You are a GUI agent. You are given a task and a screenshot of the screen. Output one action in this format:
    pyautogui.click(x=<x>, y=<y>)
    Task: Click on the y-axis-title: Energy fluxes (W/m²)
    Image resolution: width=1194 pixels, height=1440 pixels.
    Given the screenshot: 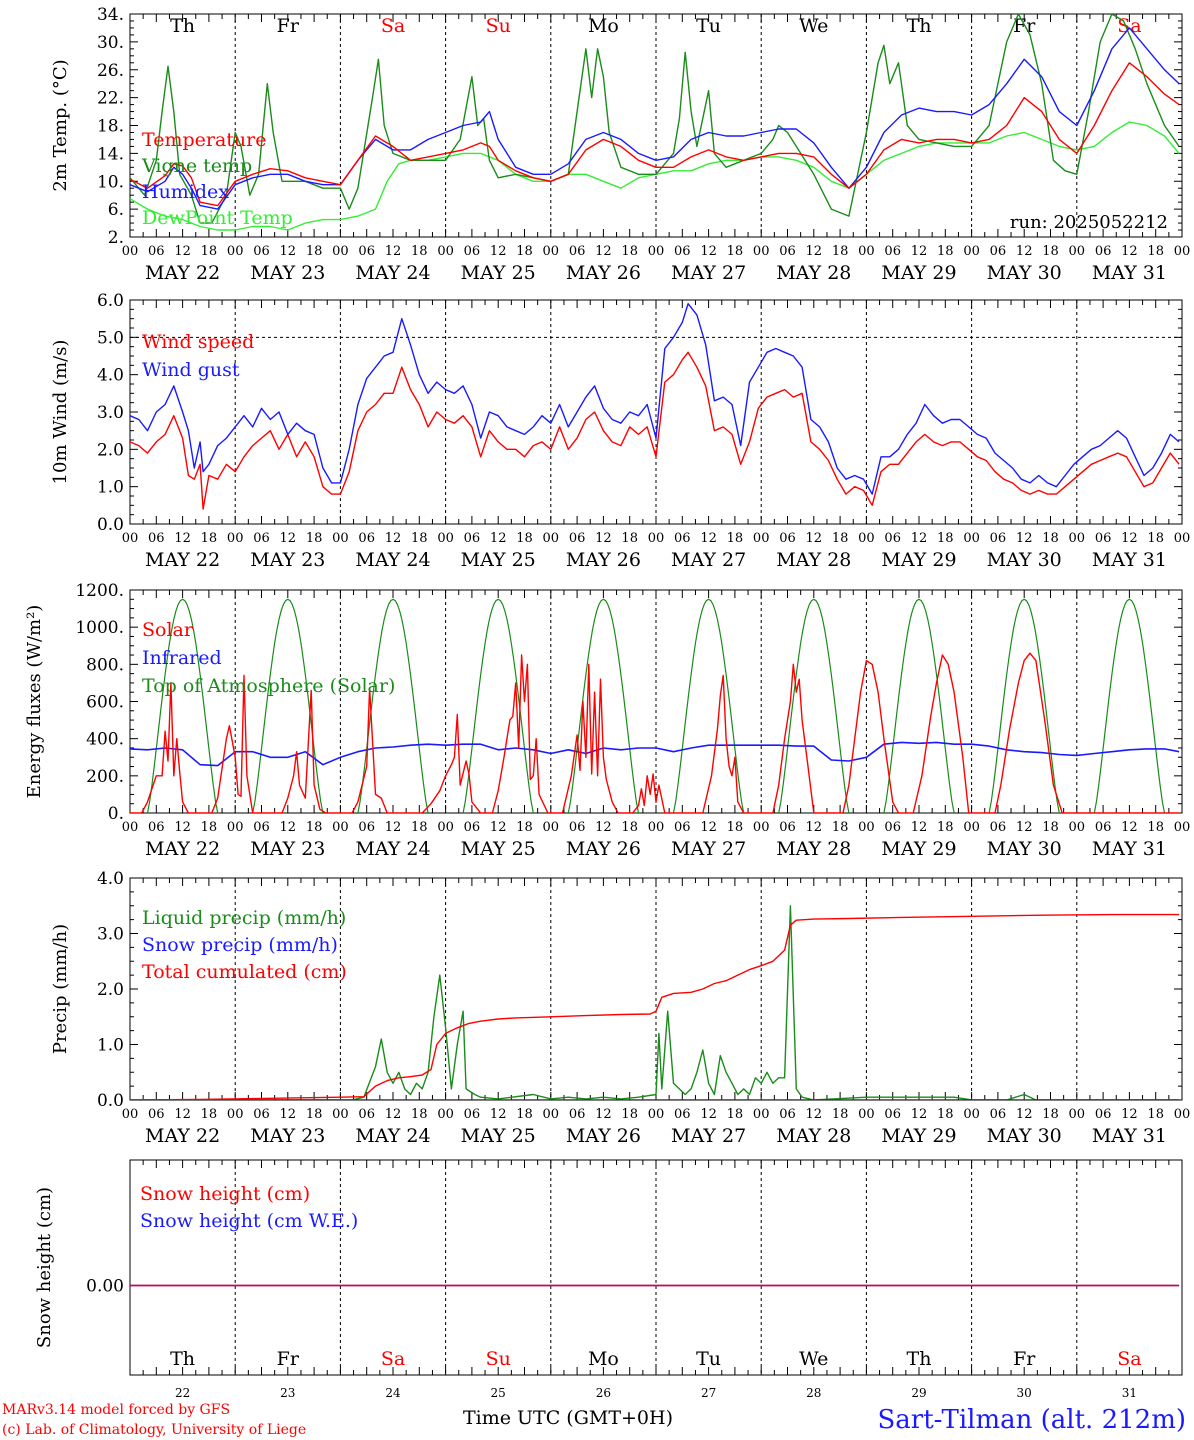 What is the action you would take?
    pyautogui.click(x=34, y=702)
    